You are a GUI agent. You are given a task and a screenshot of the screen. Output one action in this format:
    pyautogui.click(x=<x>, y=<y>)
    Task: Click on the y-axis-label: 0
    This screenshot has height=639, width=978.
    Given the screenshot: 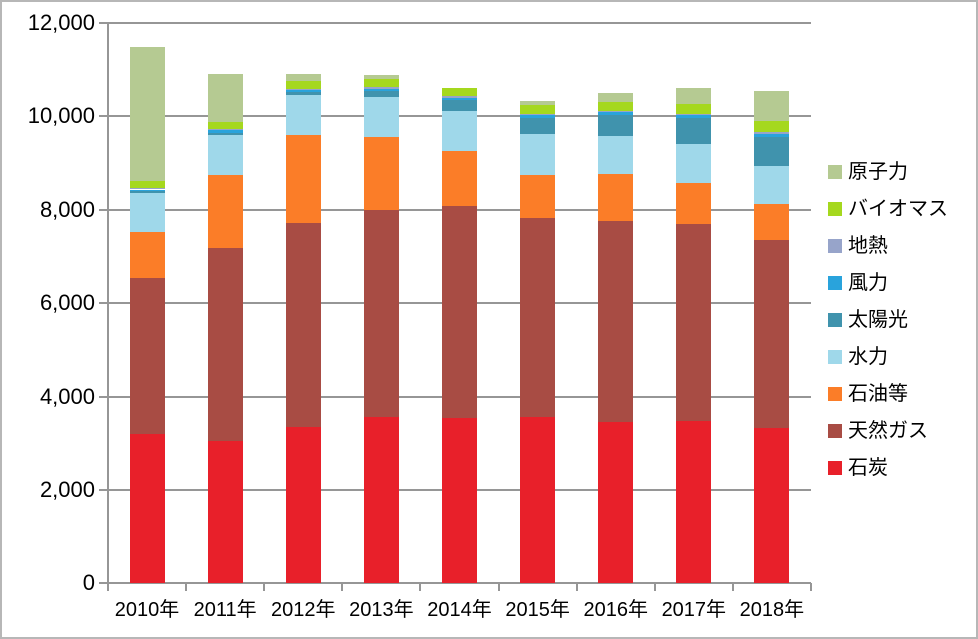 What is the action you would take?
    pyautogui.click(x=88, y=583)
    